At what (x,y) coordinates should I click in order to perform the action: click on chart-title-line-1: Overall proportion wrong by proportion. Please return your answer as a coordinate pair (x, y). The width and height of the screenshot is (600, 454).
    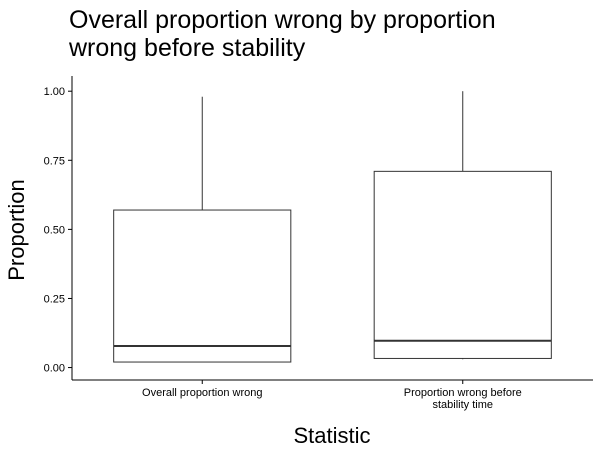
    Looking at the image, I should click on (282, 20).